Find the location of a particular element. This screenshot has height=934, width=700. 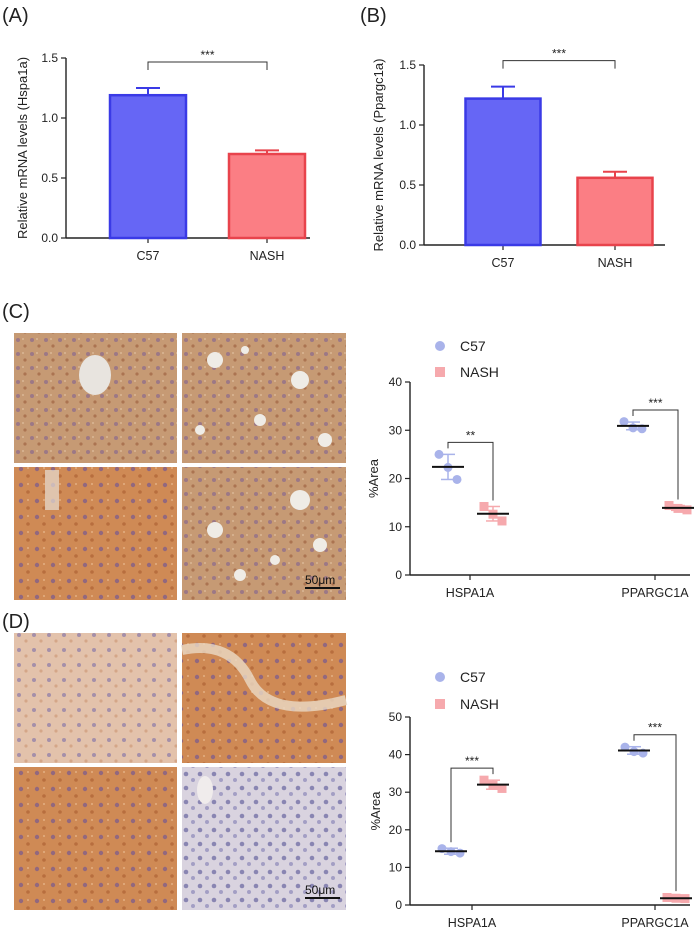

y-tick-label-d: 20 is located at coordinates (396, 830).